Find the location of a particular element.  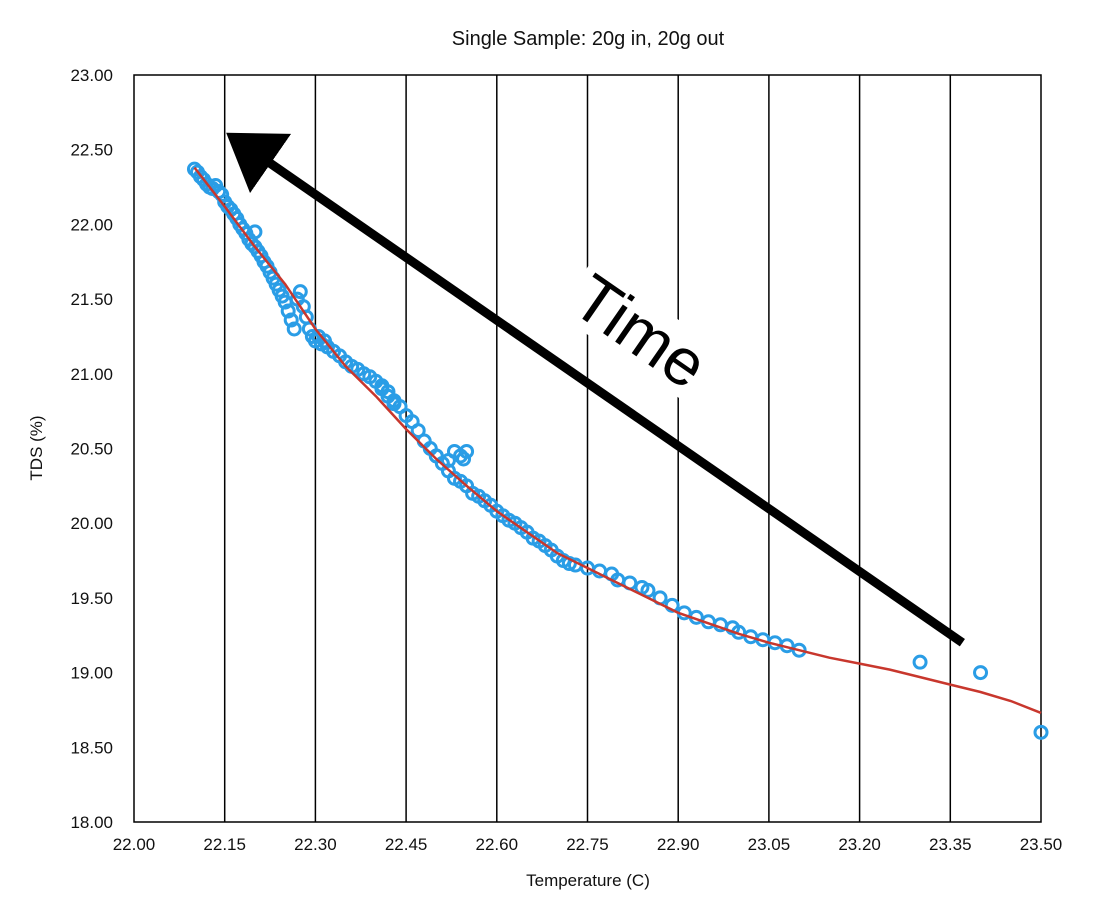

x-axis-label: Temperature (C) is located at coordinates (588, 880).